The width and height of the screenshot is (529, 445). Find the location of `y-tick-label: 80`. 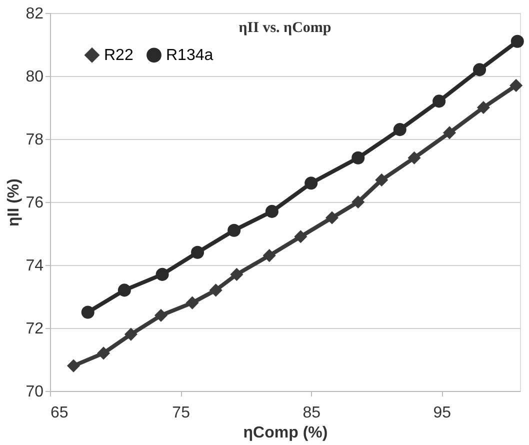

y-tick-label: 80 is located at coordinates (35, 77).